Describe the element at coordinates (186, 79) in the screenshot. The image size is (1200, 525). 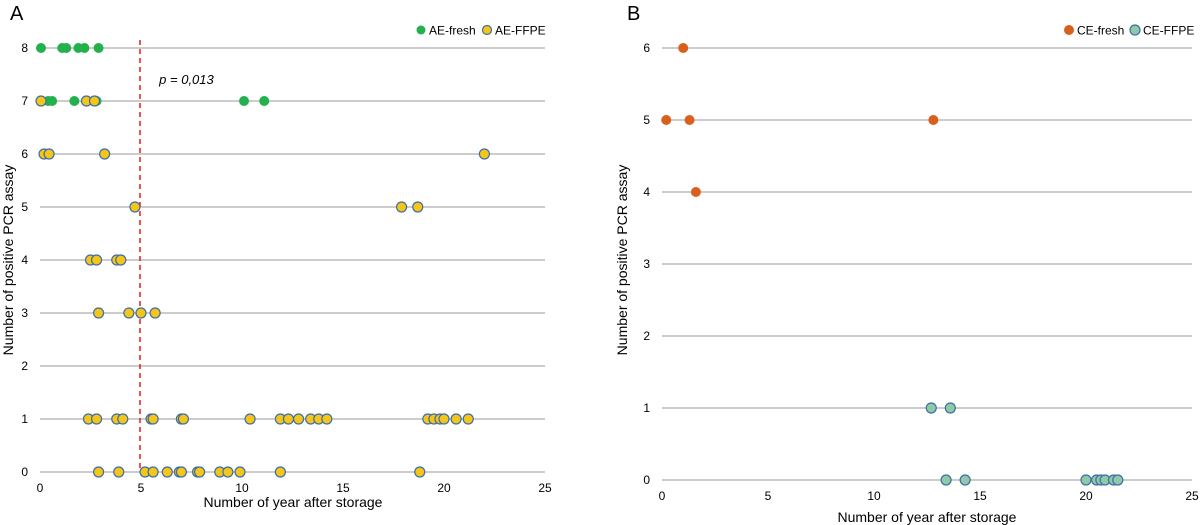
I see `panel-a-p-value: p = 0,013` at that location.